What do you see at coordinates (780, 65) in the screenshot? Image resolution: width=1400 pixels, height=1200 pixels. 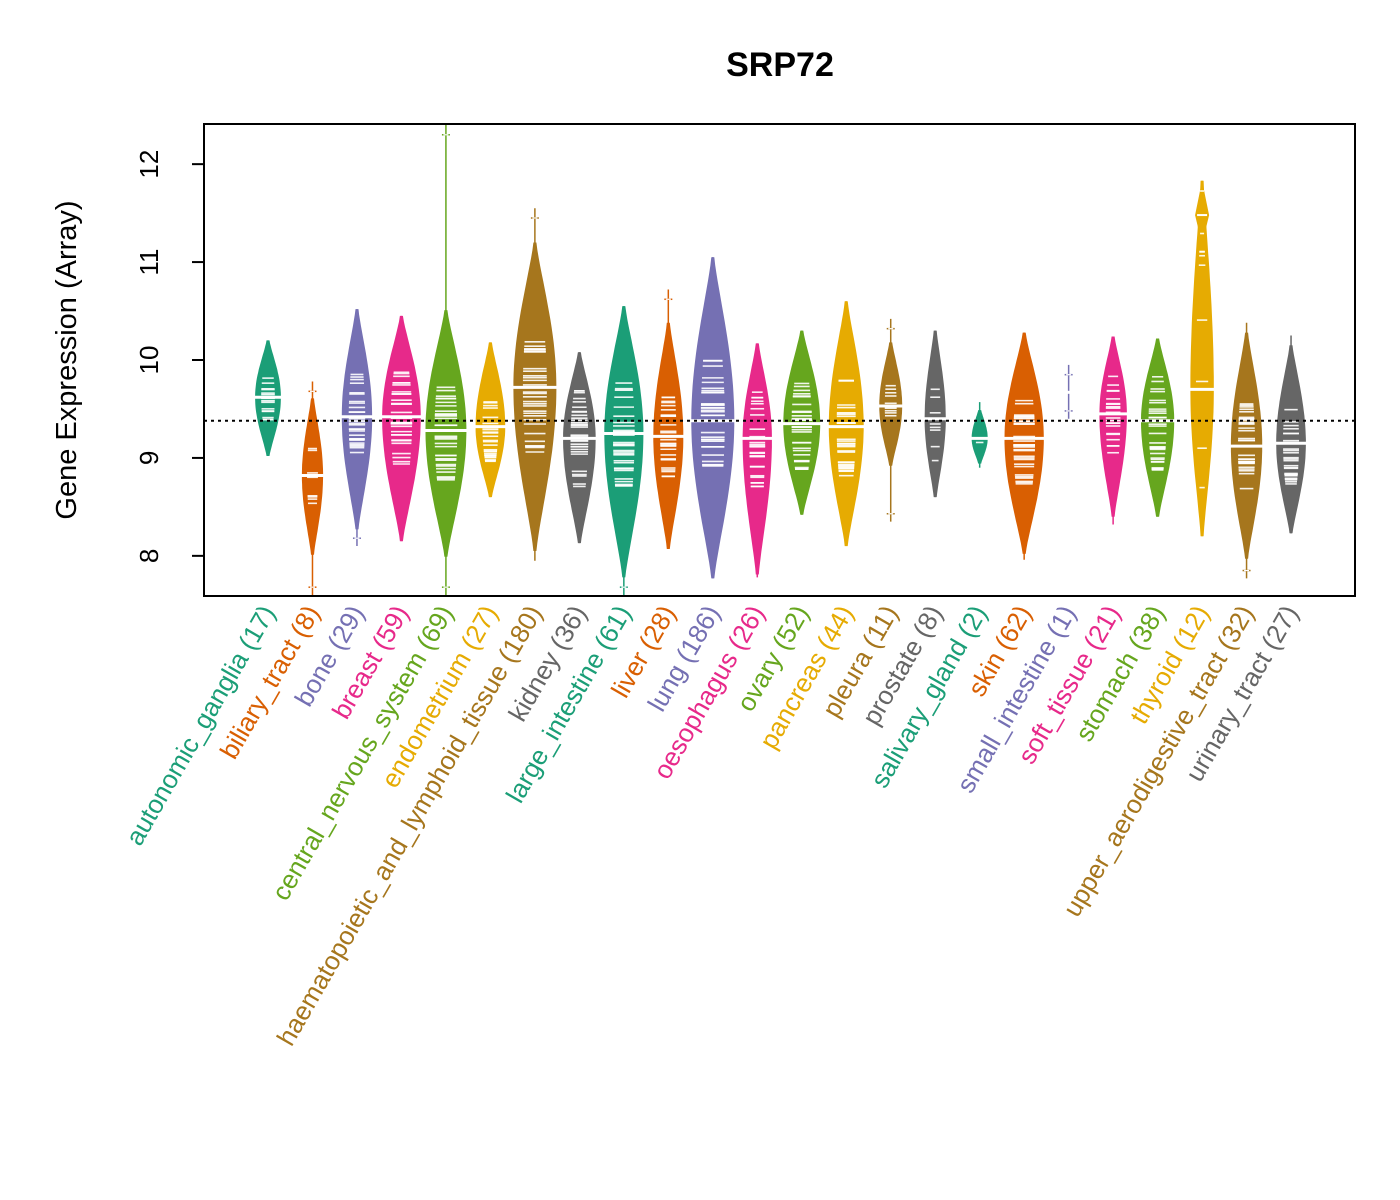 I see `chart-title: SRP72` at bounding box center [780, 65].